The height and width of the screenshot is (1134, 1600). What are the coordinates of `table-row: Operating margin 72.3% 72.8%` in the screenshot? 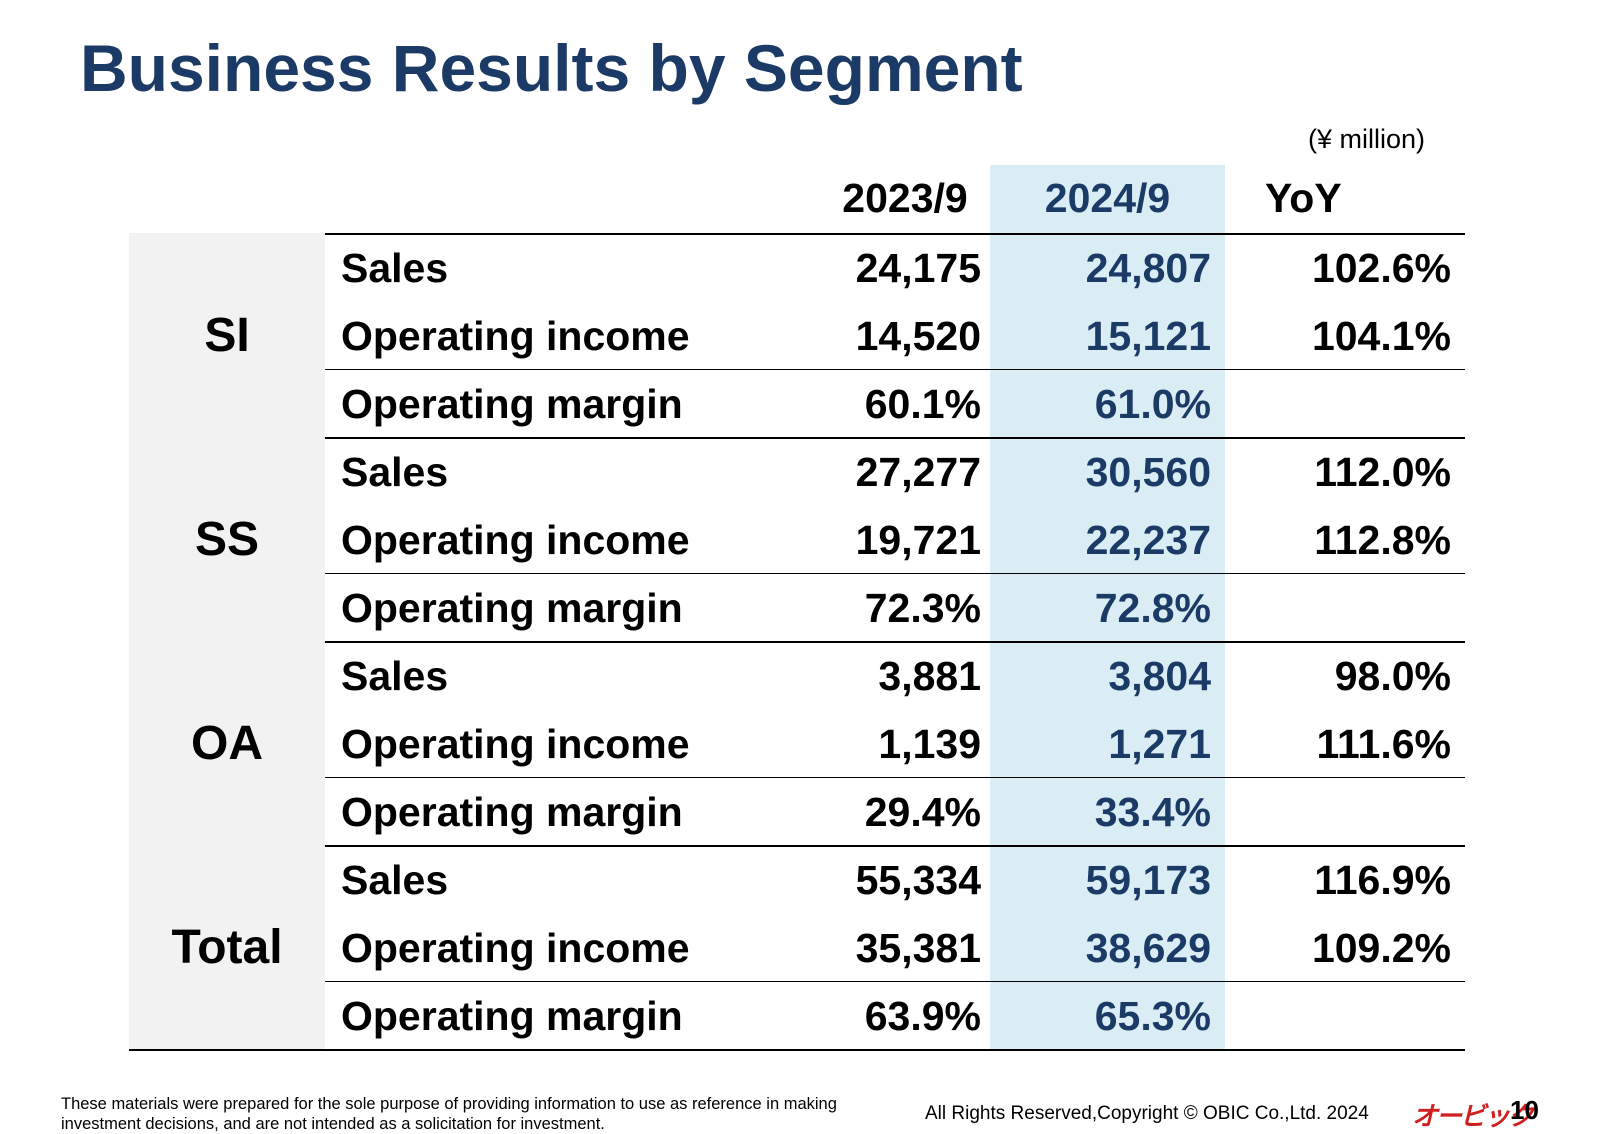 It's located at (895, 607).